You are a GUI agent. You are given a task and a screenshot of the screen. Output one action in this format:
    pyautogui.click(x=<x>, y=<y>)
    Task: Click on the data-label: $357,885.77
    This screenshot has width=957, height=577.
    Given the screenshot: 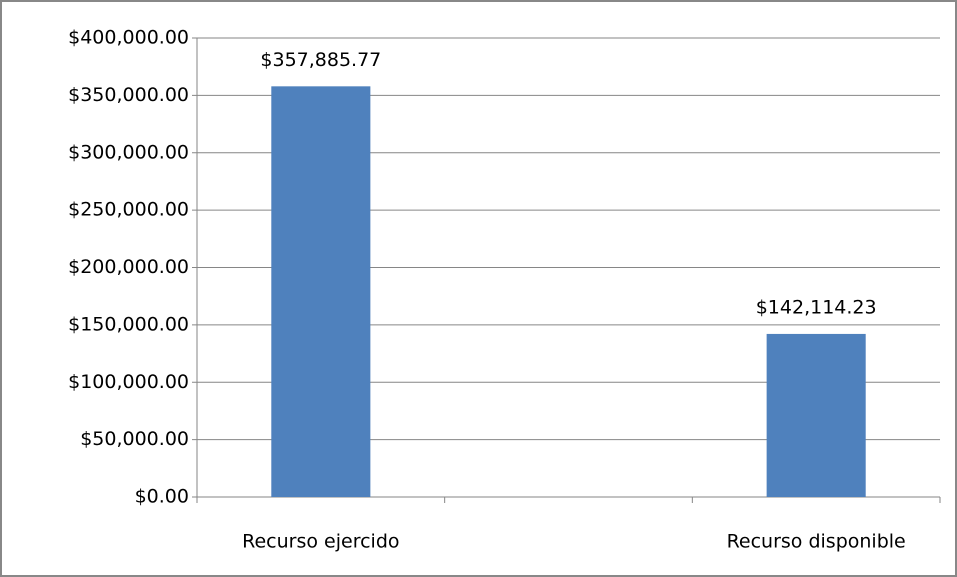 What is the action you would take?
    pyautogui.click(x=320, y=60)
    